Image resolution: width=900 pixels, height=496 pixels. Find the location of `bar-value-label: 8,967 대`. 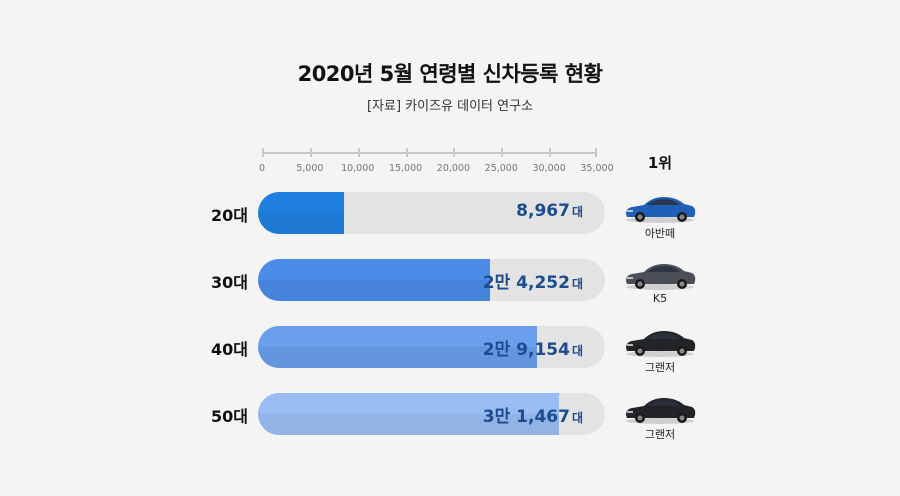

bar-value-label: 8,967 대 is located at coordinates (549, 211).